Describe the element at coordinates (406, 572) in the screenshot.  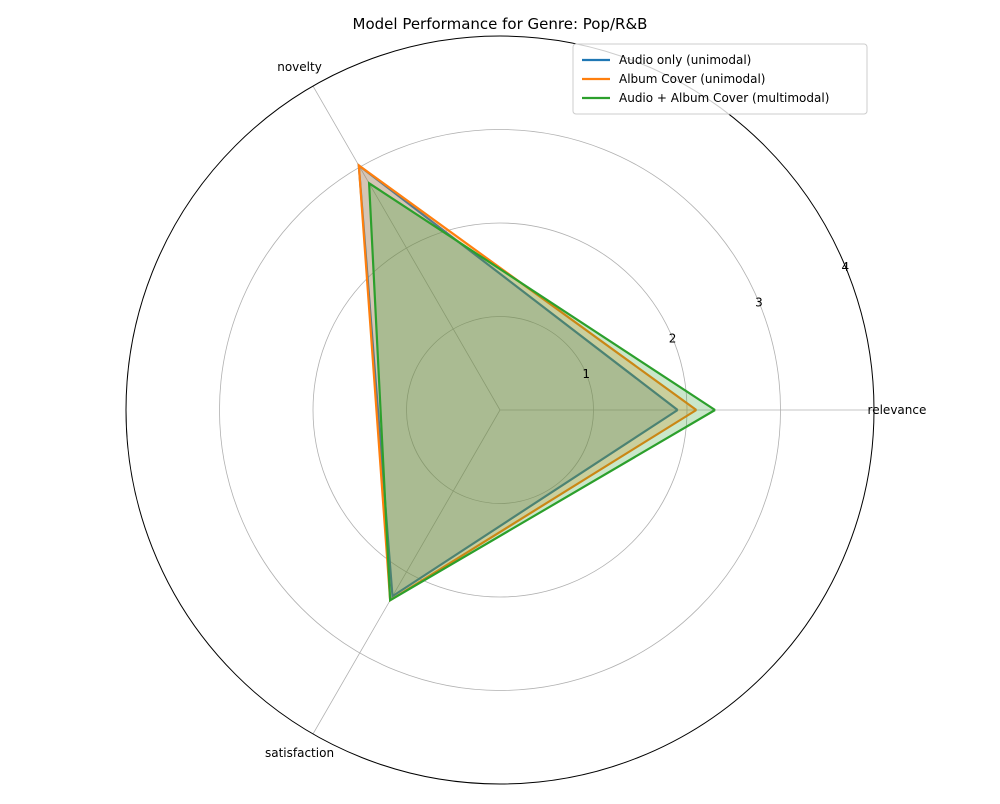
I see `spoke-satisfaction` at that location.